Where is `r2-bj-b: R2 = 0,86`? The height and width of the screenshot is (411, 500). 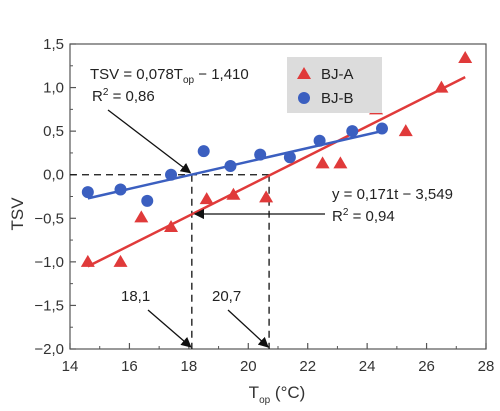 r2-bj-b: R2 = 0,86 is located at coordinates (123, 96).